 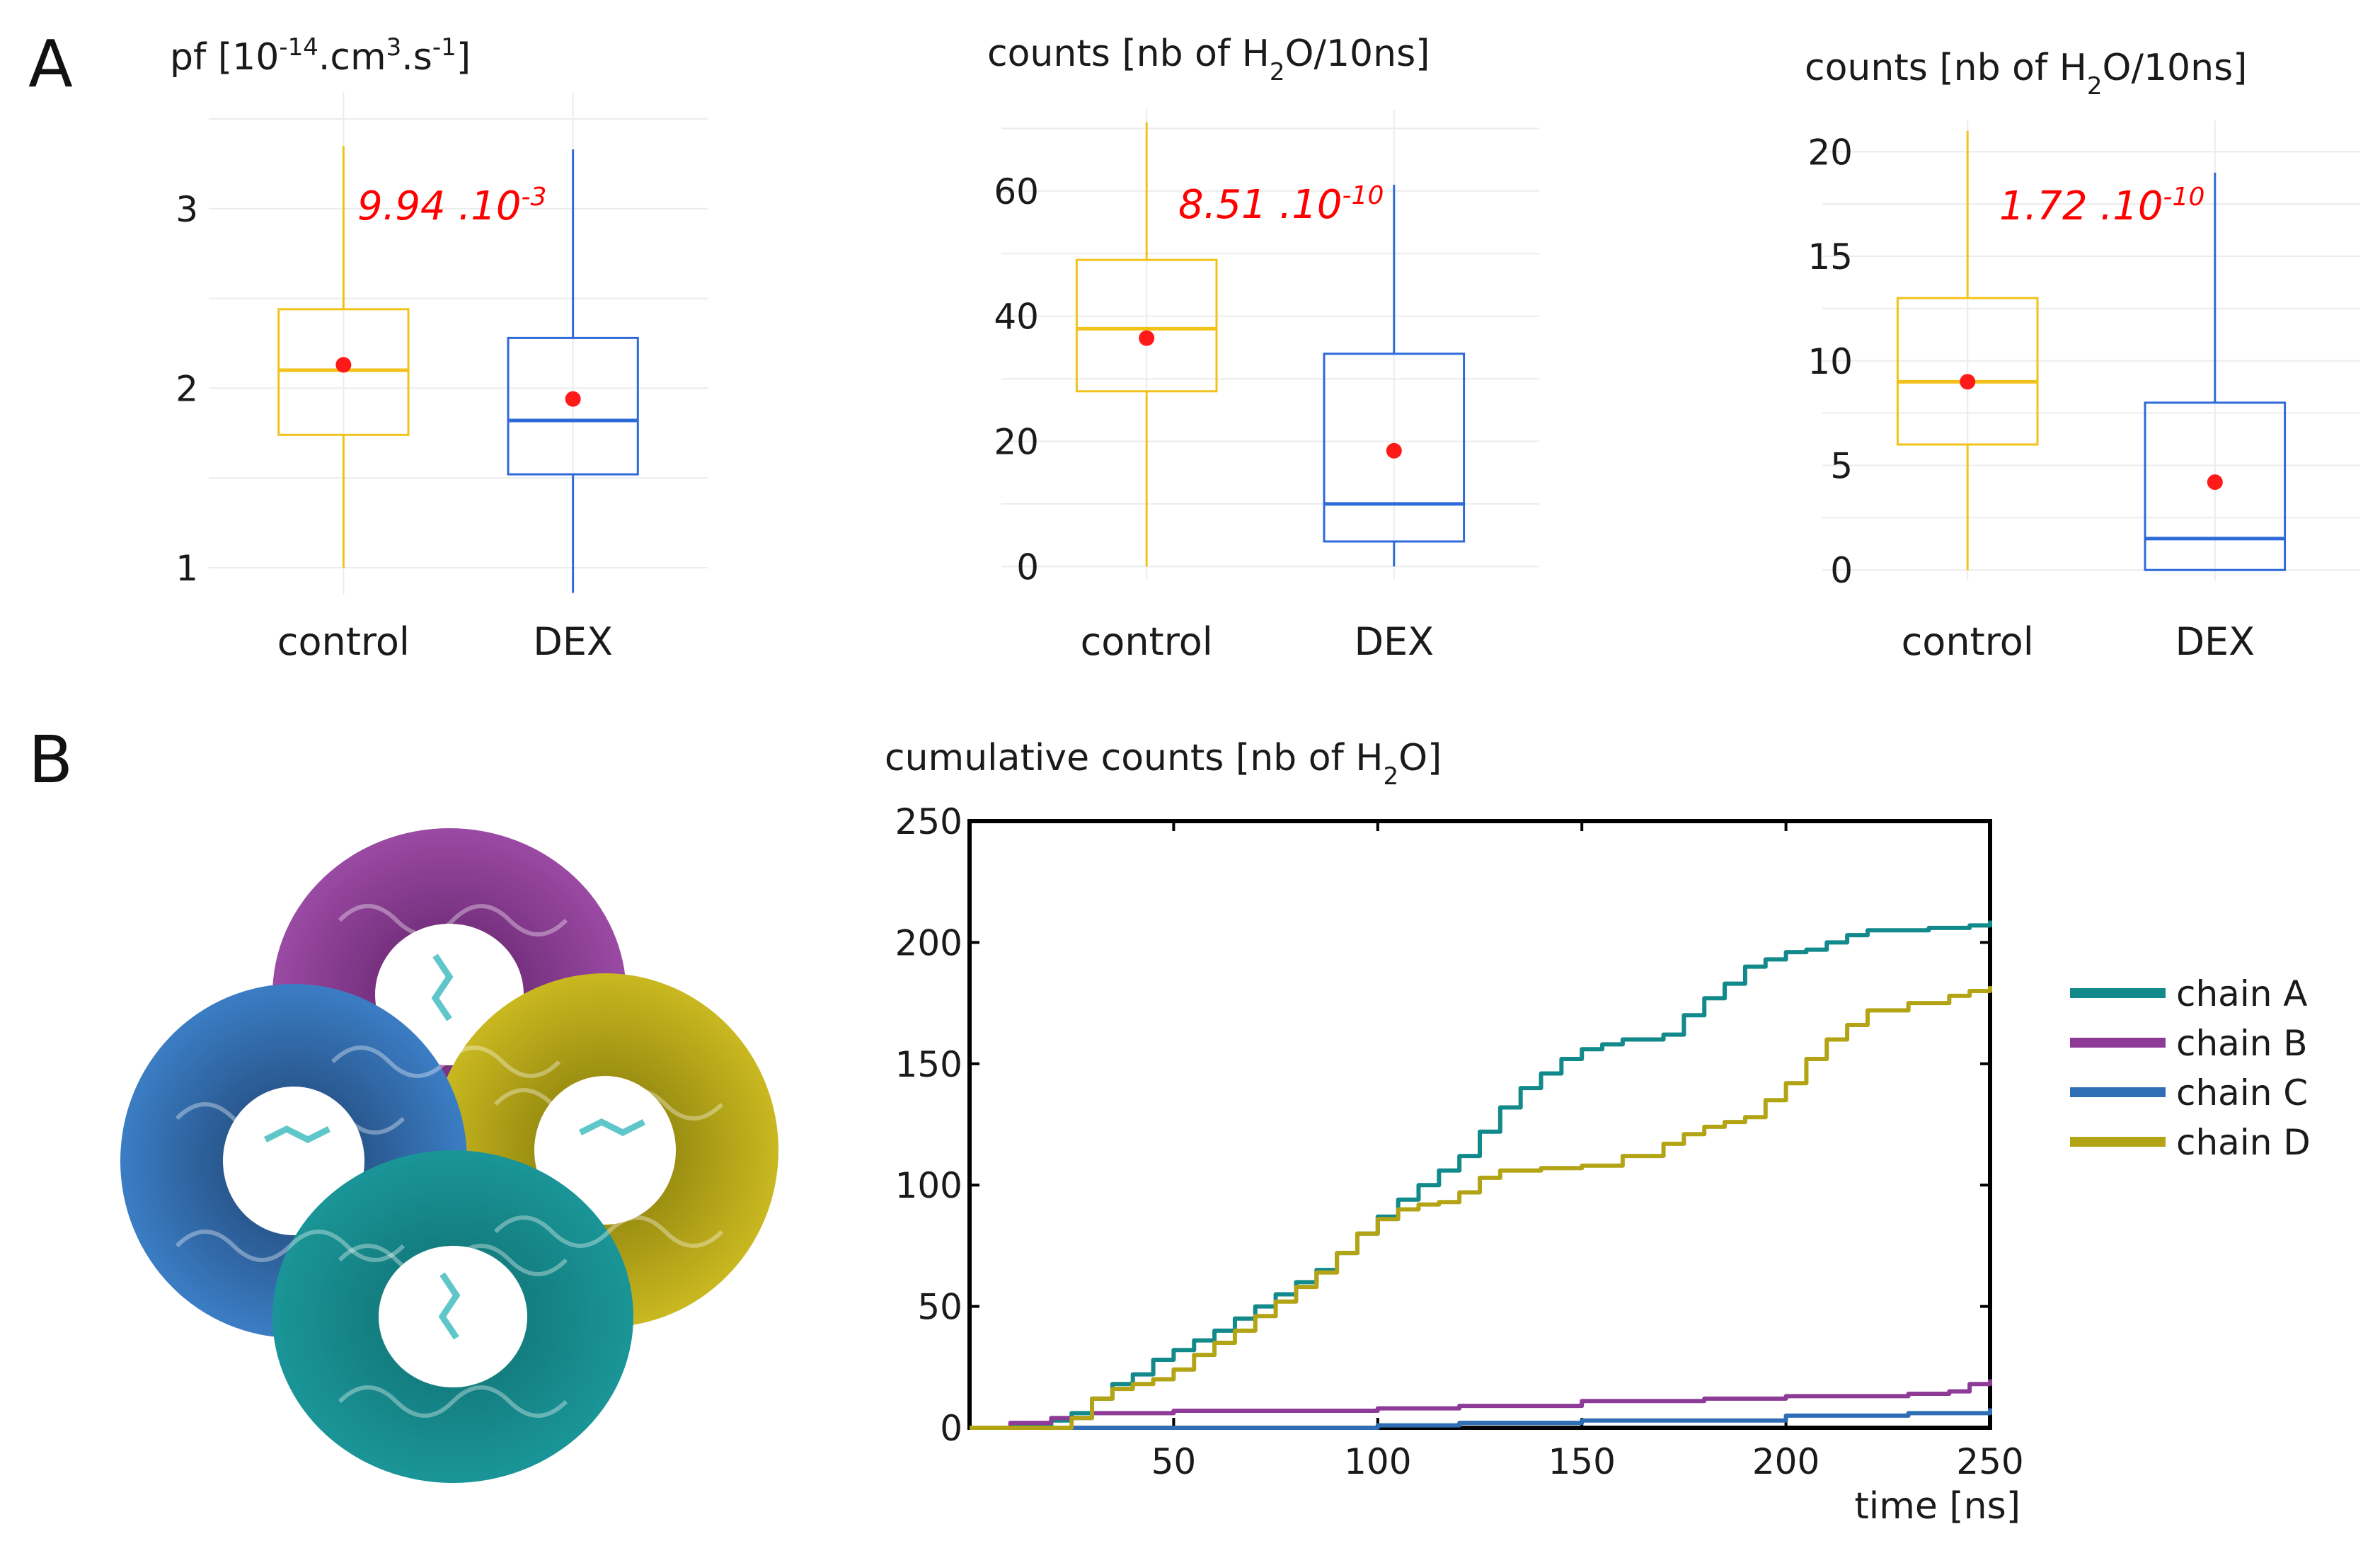 What do you see at coordinates (1481, 1404) in the screenshot?
I see `series-line-chain-b` at bounding box center [1481, 1404].